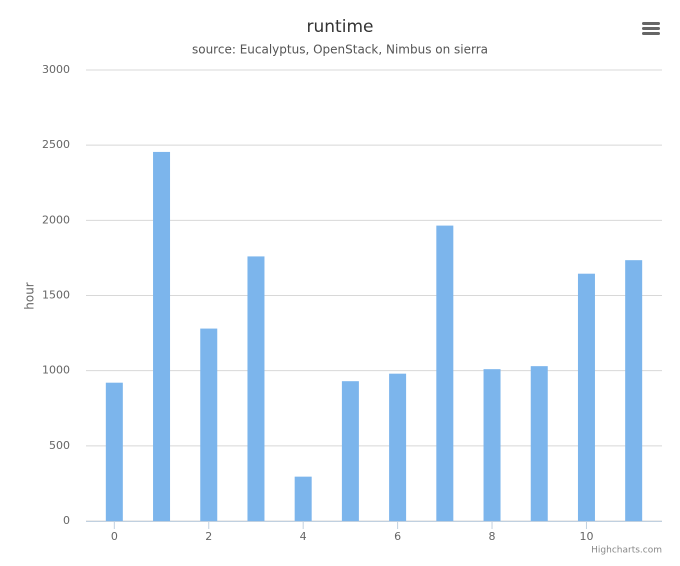 This screenshot has height=566, width=680. I want to click on x-tick-label: 8, so click(492, 536).